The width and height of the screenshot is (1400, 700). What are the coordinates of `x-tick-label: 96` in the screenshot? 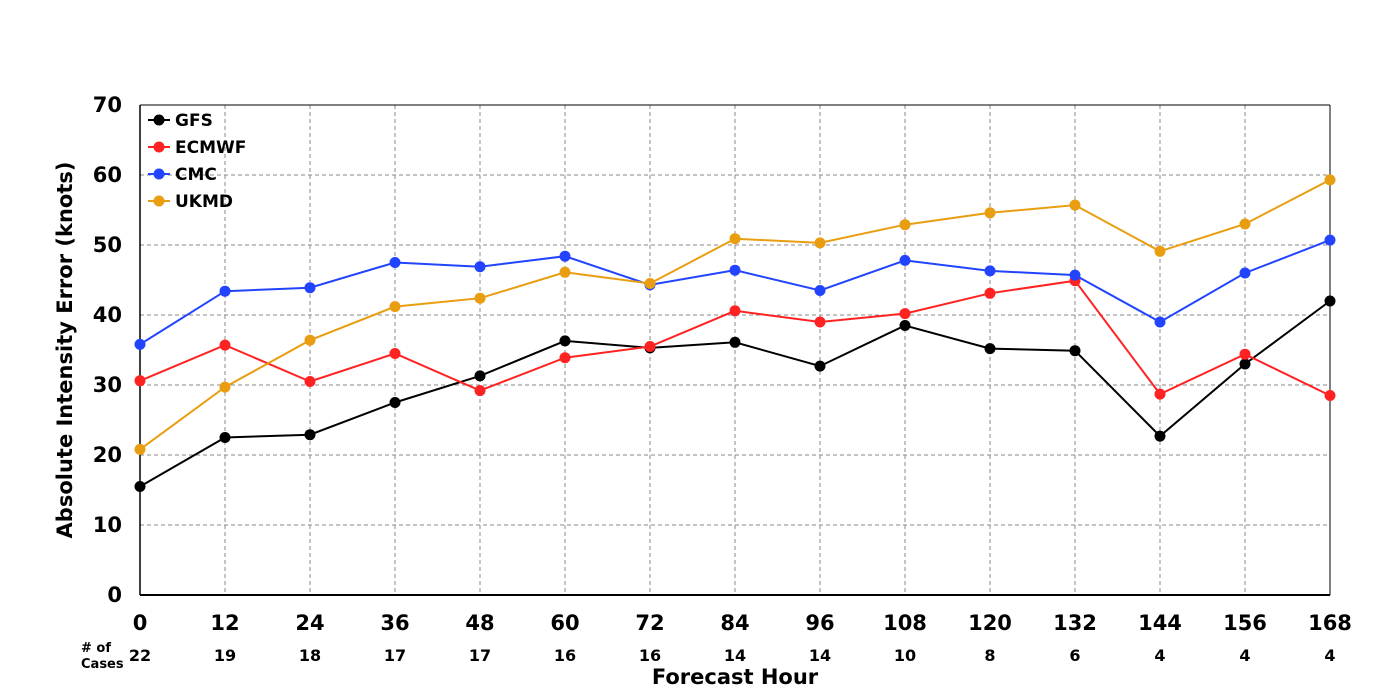 It's located at (819, 623).